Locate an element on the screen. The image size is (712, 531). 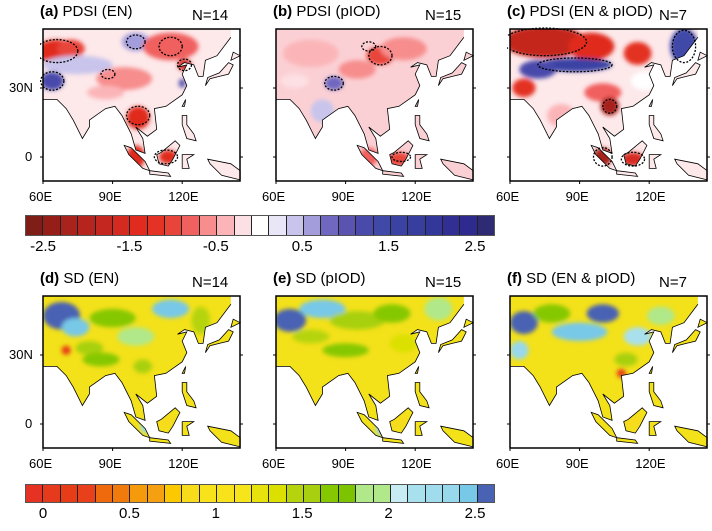
map-panel-b is located at coordinates (374, 106).